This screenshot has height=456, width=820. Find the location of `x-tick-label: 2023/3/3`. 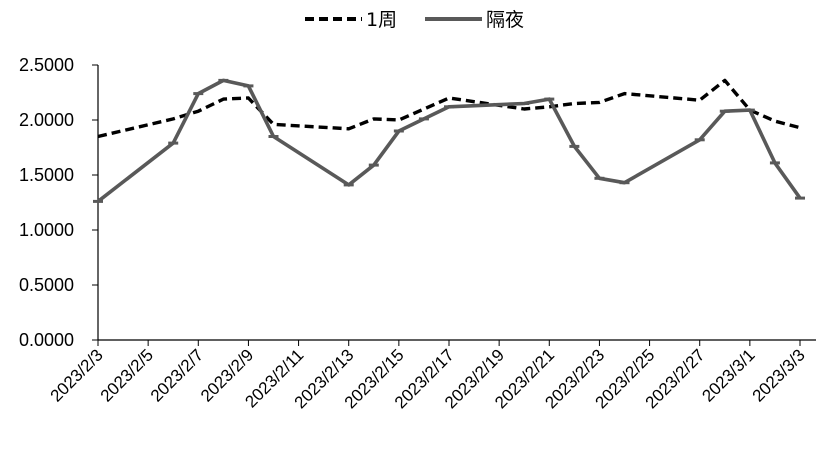

x-tick-label: 2023/3/3 is located at coordinates (779, 375).